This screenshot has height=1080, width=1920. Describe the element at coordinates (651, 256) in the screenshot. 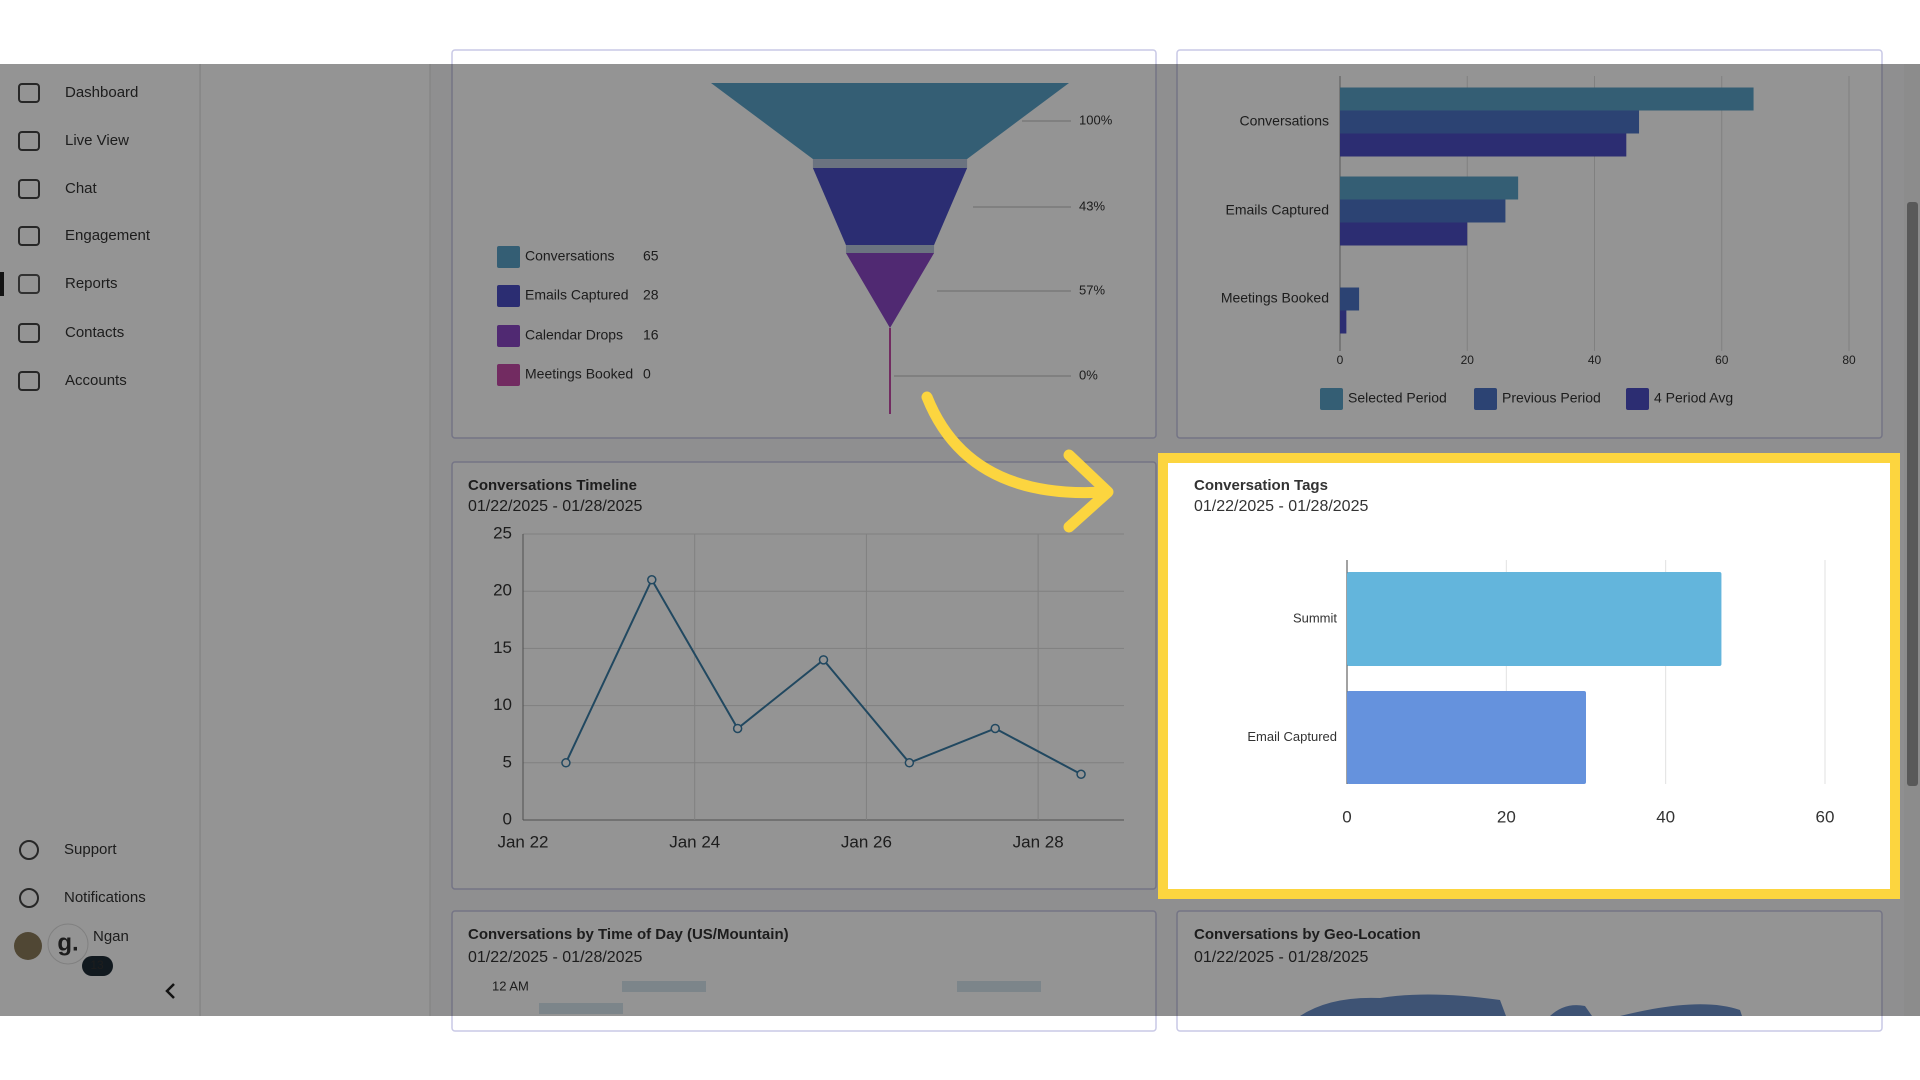

I see `legend-value: 65` at that location.